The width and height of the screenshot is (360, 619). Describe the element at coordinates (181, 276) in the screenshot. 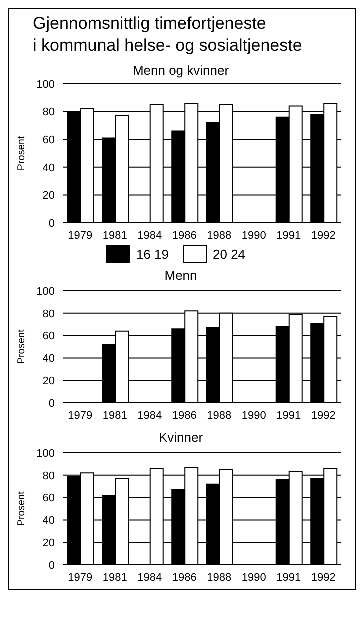

I see `chart-title: Menn` at that location.